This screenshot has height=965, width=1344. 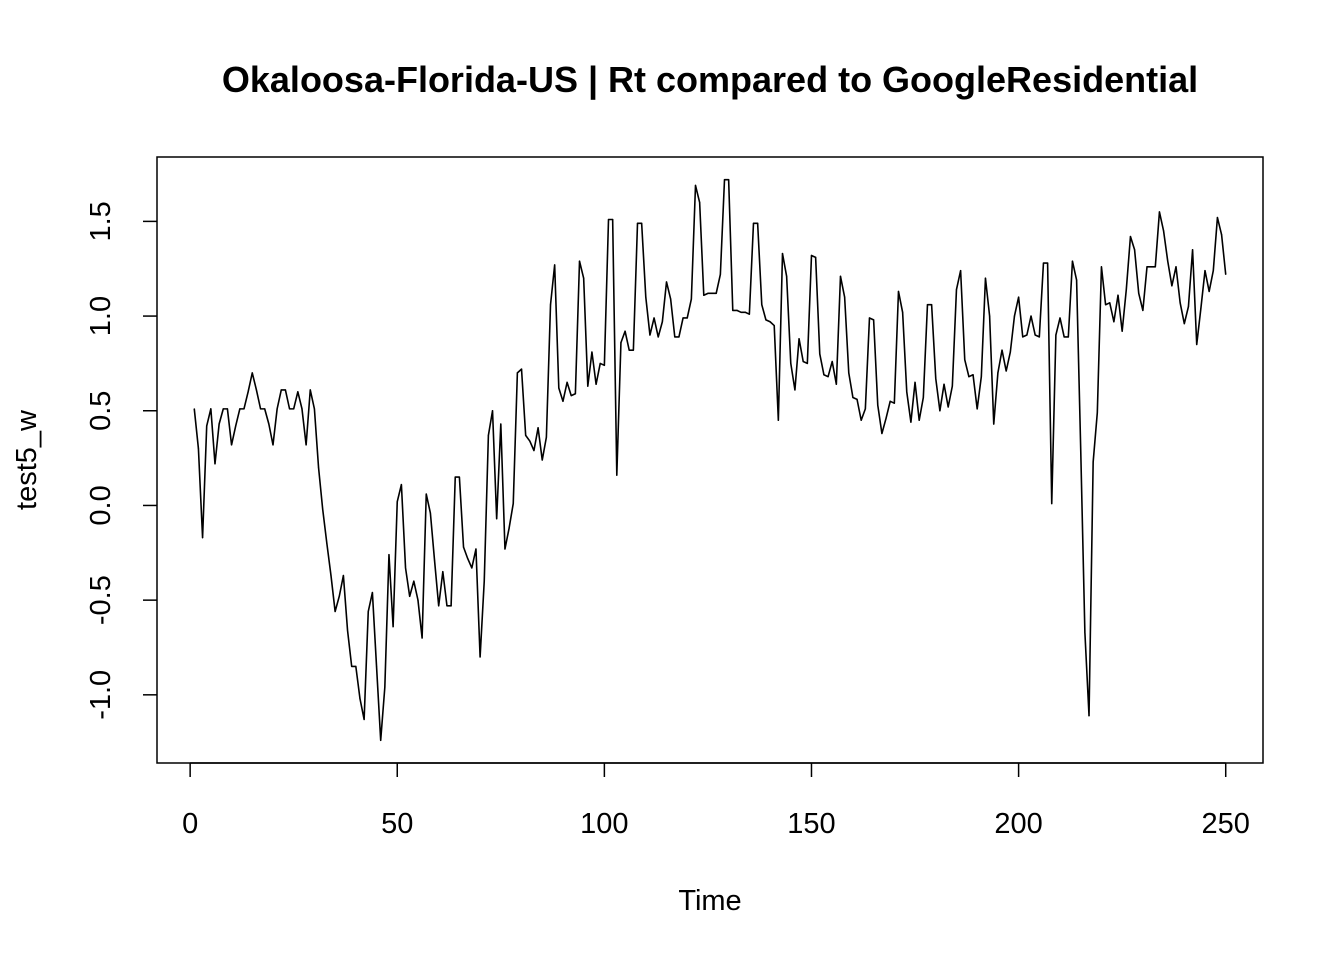 What do you see at coordinates (101, 221) in the screenshot?
I see `y-tick-label: 1.5` at bounding box center [101, 221].